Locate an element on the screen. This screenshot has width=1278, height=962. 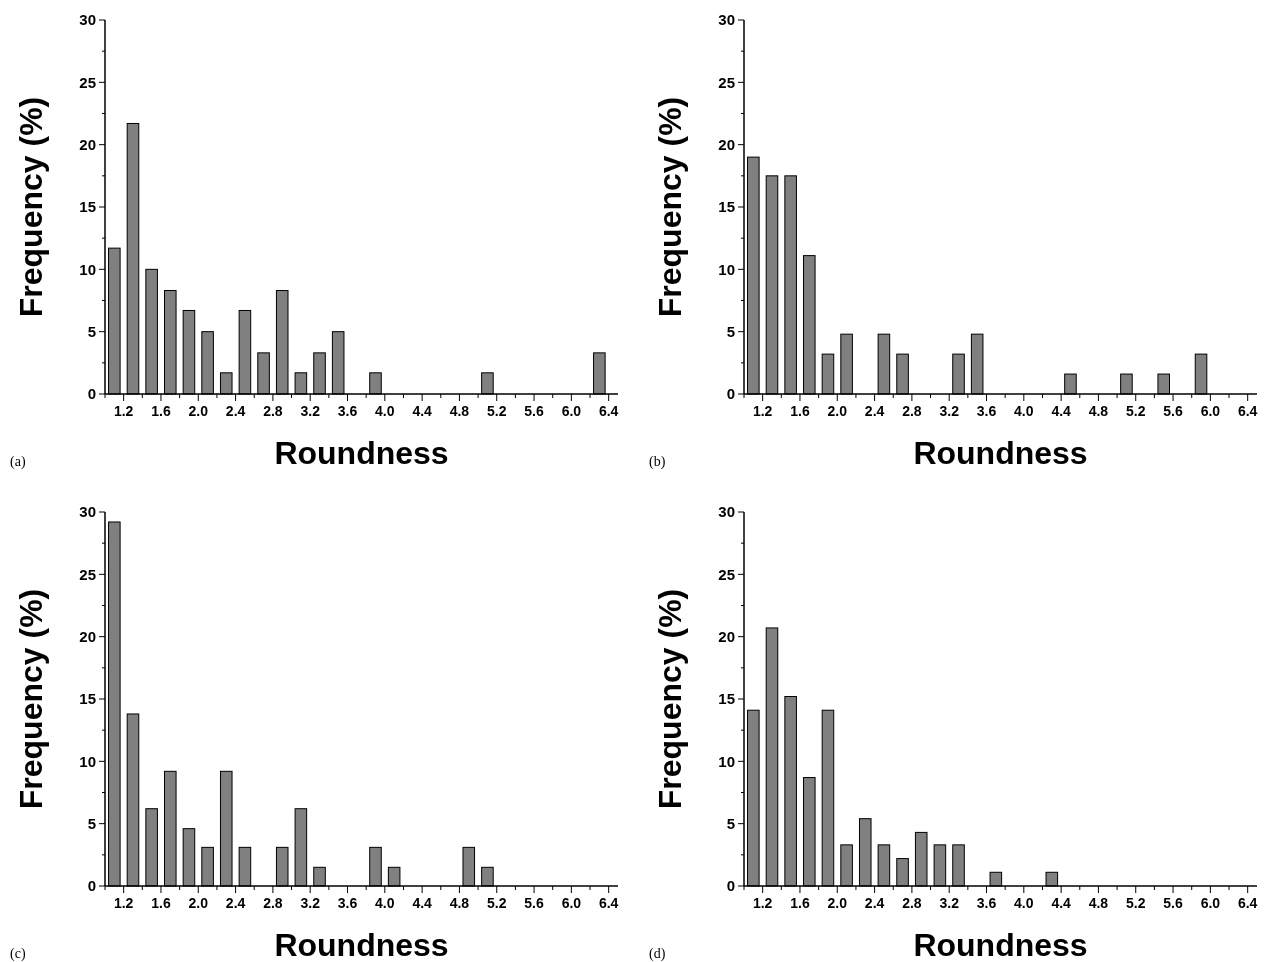
text: (d) is located at coordinates (657, 954).